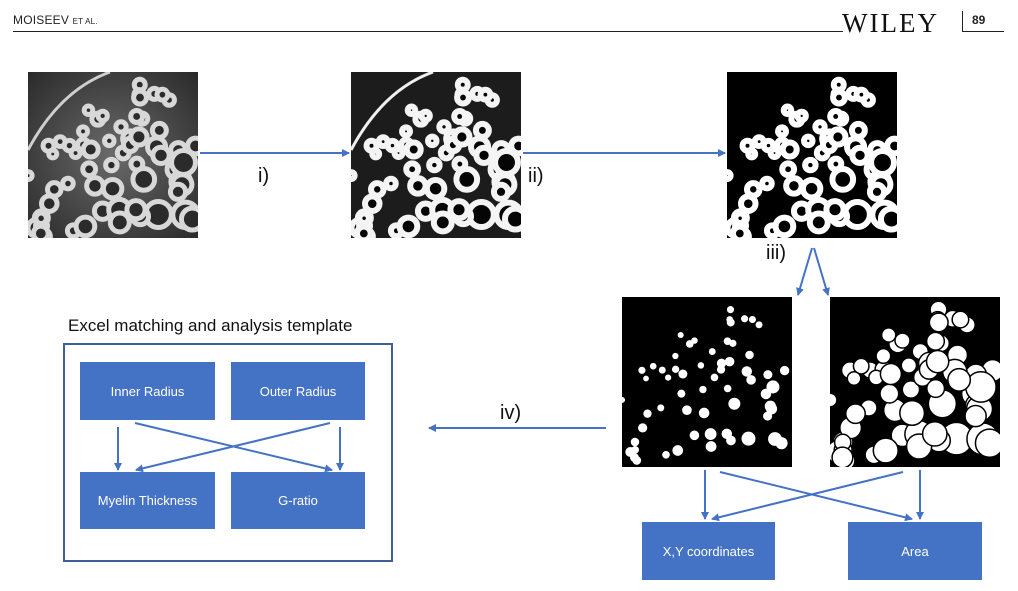 The height and width of the screenshot is (591, 1018). I want to click on myelin-thickness-box: Myelin Thickness, so click(147, 500).